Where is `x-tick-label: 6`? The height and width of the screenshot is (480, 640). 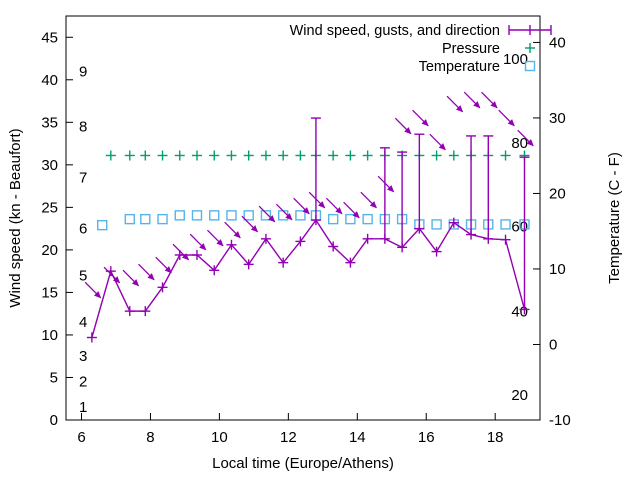
x-tick-label: 6 is located at coordinates (81, 437).